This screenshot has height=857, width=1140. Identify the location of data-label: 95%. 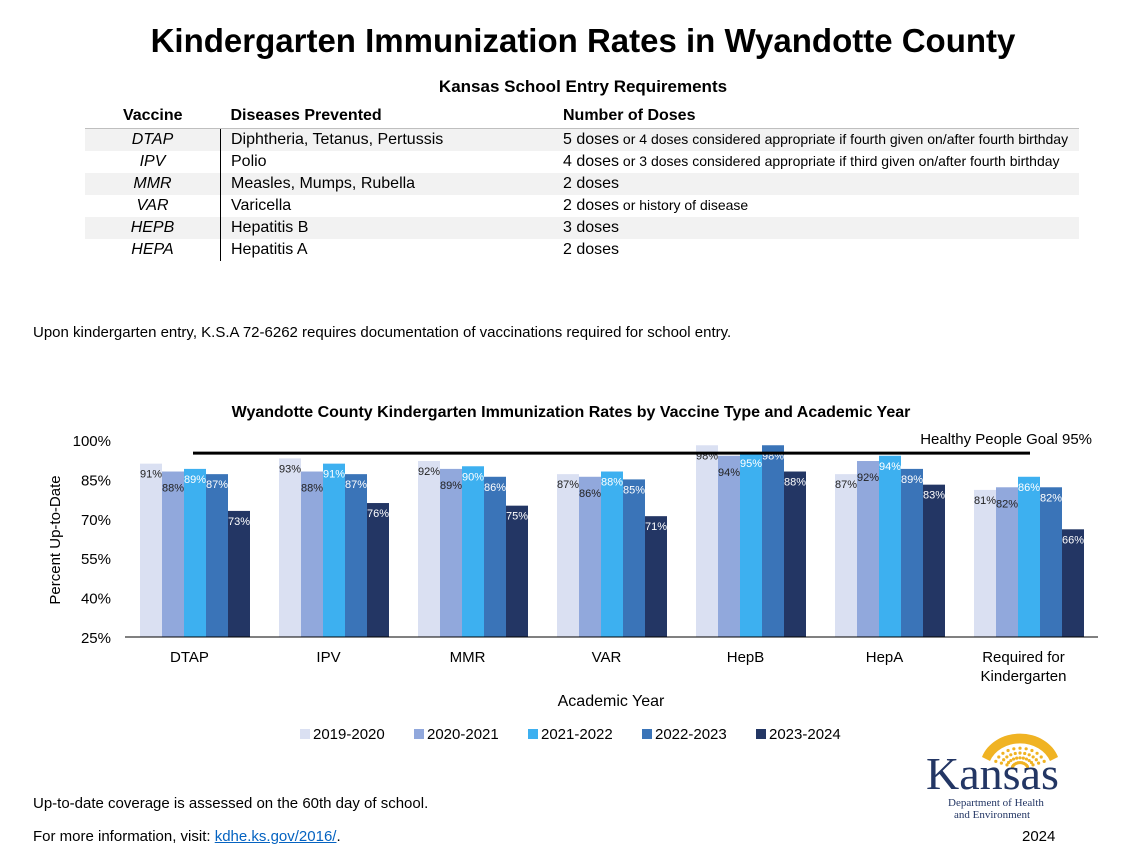
(751, 464).